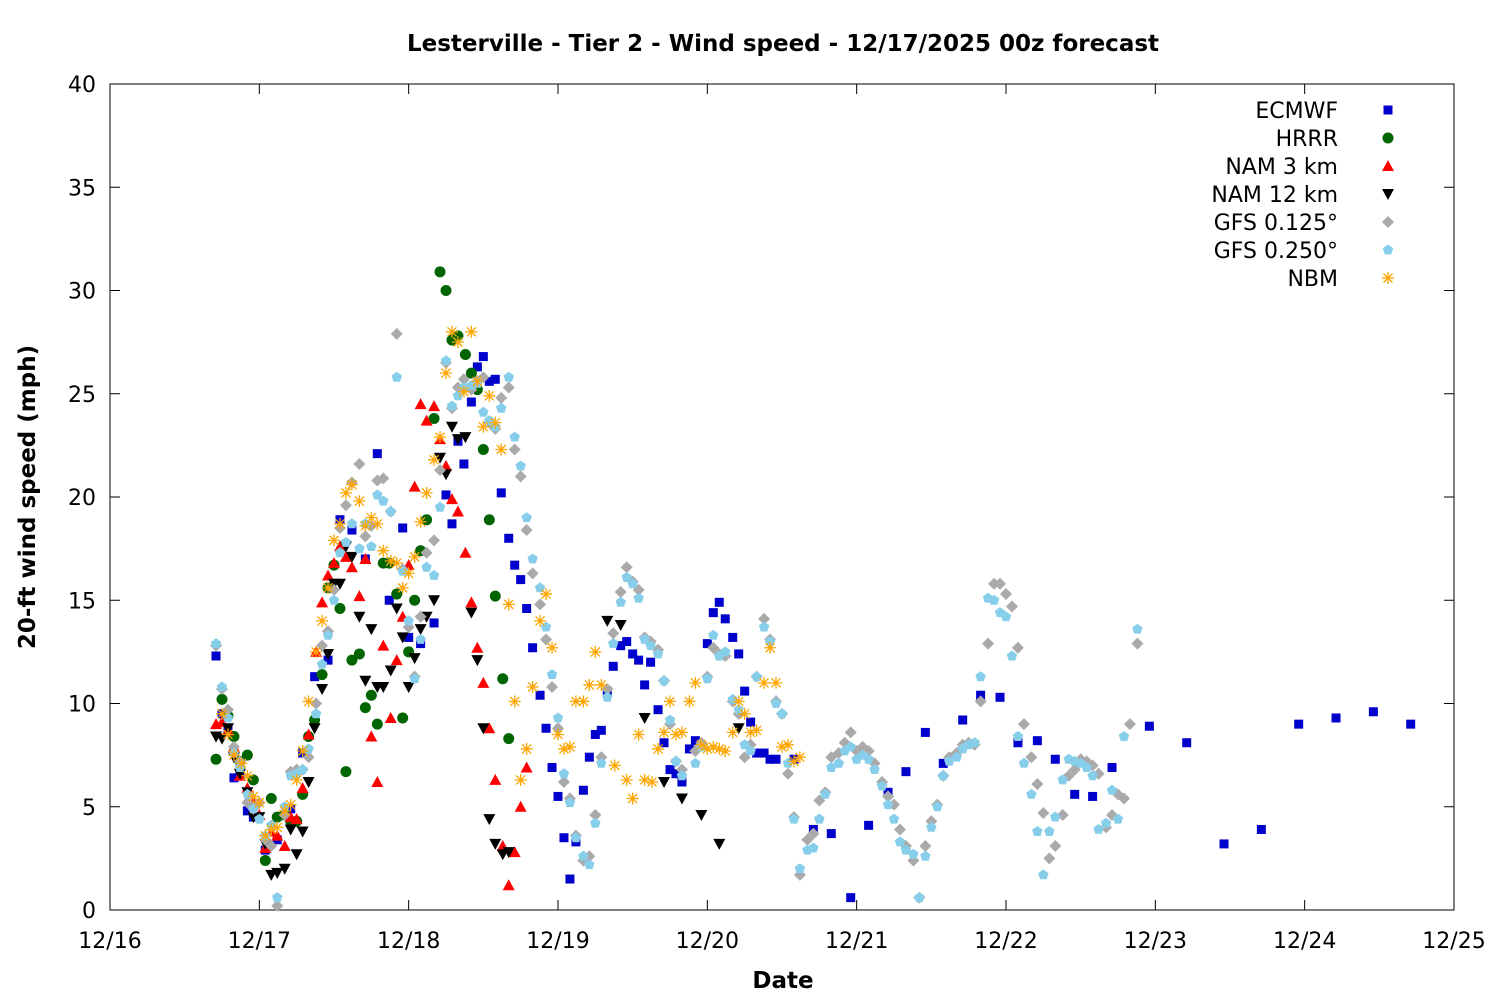  What do you see at coordinates (408, 941) in the screenshot?
I see `x-tick-label: 12/18` at bounding box center [408, 941].